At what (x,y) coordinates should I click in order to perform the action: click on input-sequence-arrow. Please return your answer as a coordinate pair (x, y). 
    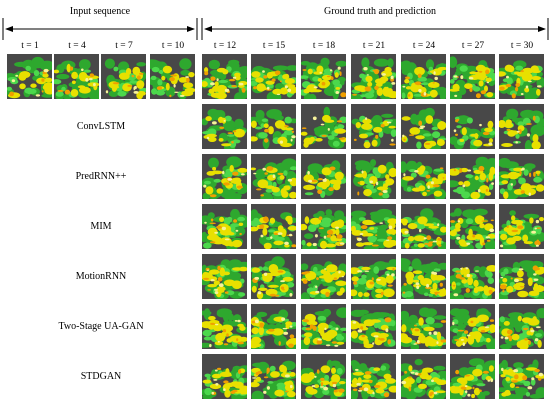
    Looking at the image, I should click on (100, 29).